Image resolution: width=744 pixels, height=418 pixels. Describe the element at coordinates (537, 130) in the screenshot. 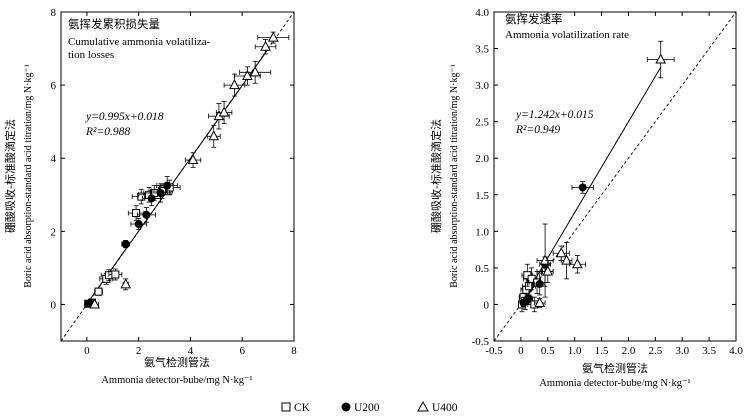

I see `r-squared-right: R²=0.949` at that location.